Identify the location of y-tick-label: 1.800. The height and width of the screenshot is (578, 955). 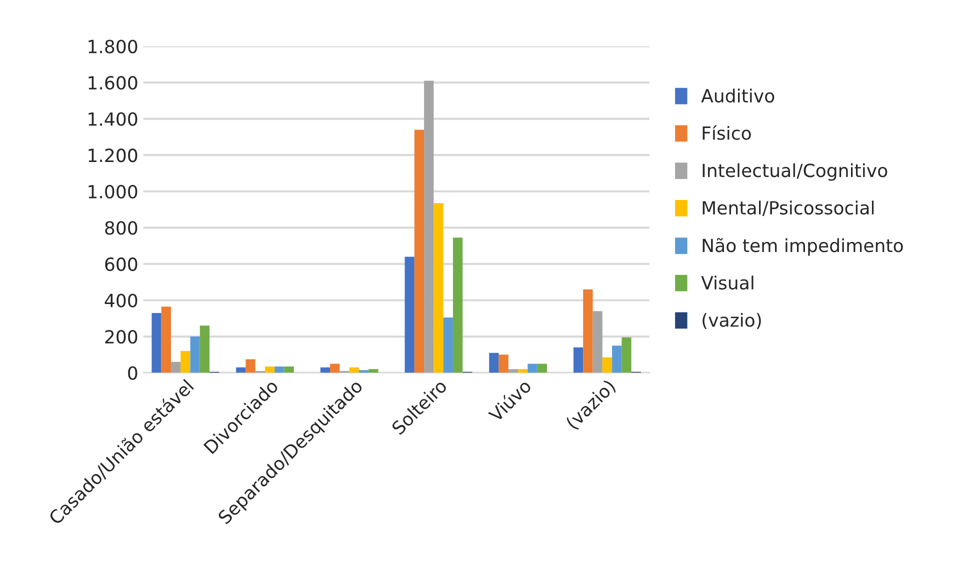
(113, 47).